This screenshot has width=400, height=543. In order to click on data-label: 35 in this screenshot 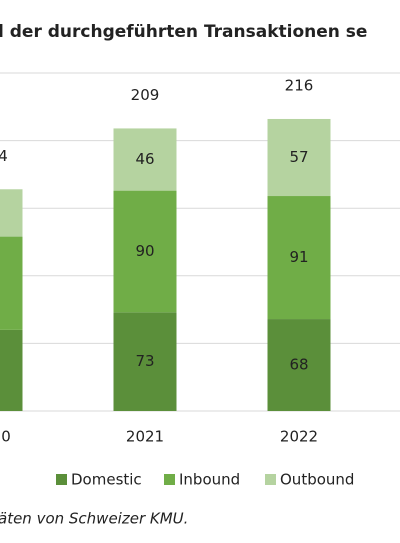, I will do `click(0, 212)`.